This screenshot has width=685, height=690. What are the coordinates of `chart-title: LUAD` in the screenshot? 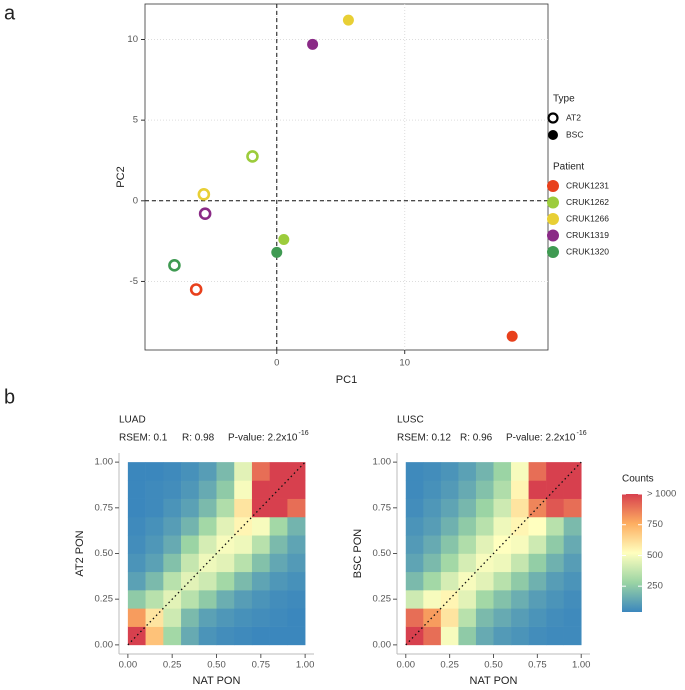 It's located at (132, 420).